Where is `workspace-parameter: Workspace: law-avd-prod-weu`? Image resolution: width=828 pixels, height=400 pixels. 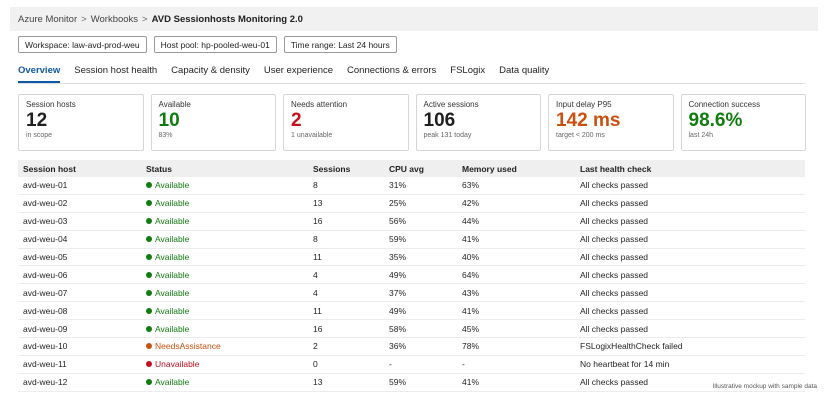
workspace-parameter: Workspace: law-avd-prod-weu is located at coordinates (82, 44).